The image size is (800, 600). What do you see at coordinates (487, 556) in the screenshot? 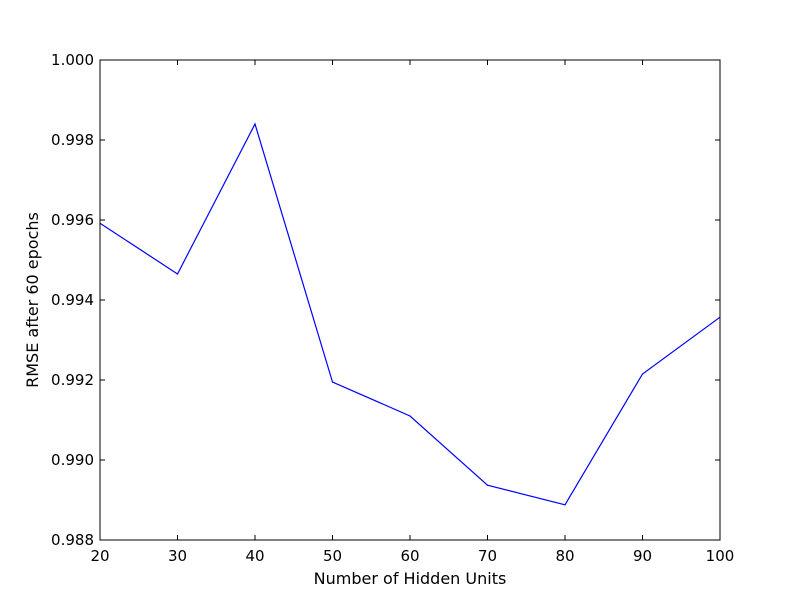
I see `x-tick-label: 70` at bounding box center [487, 556].